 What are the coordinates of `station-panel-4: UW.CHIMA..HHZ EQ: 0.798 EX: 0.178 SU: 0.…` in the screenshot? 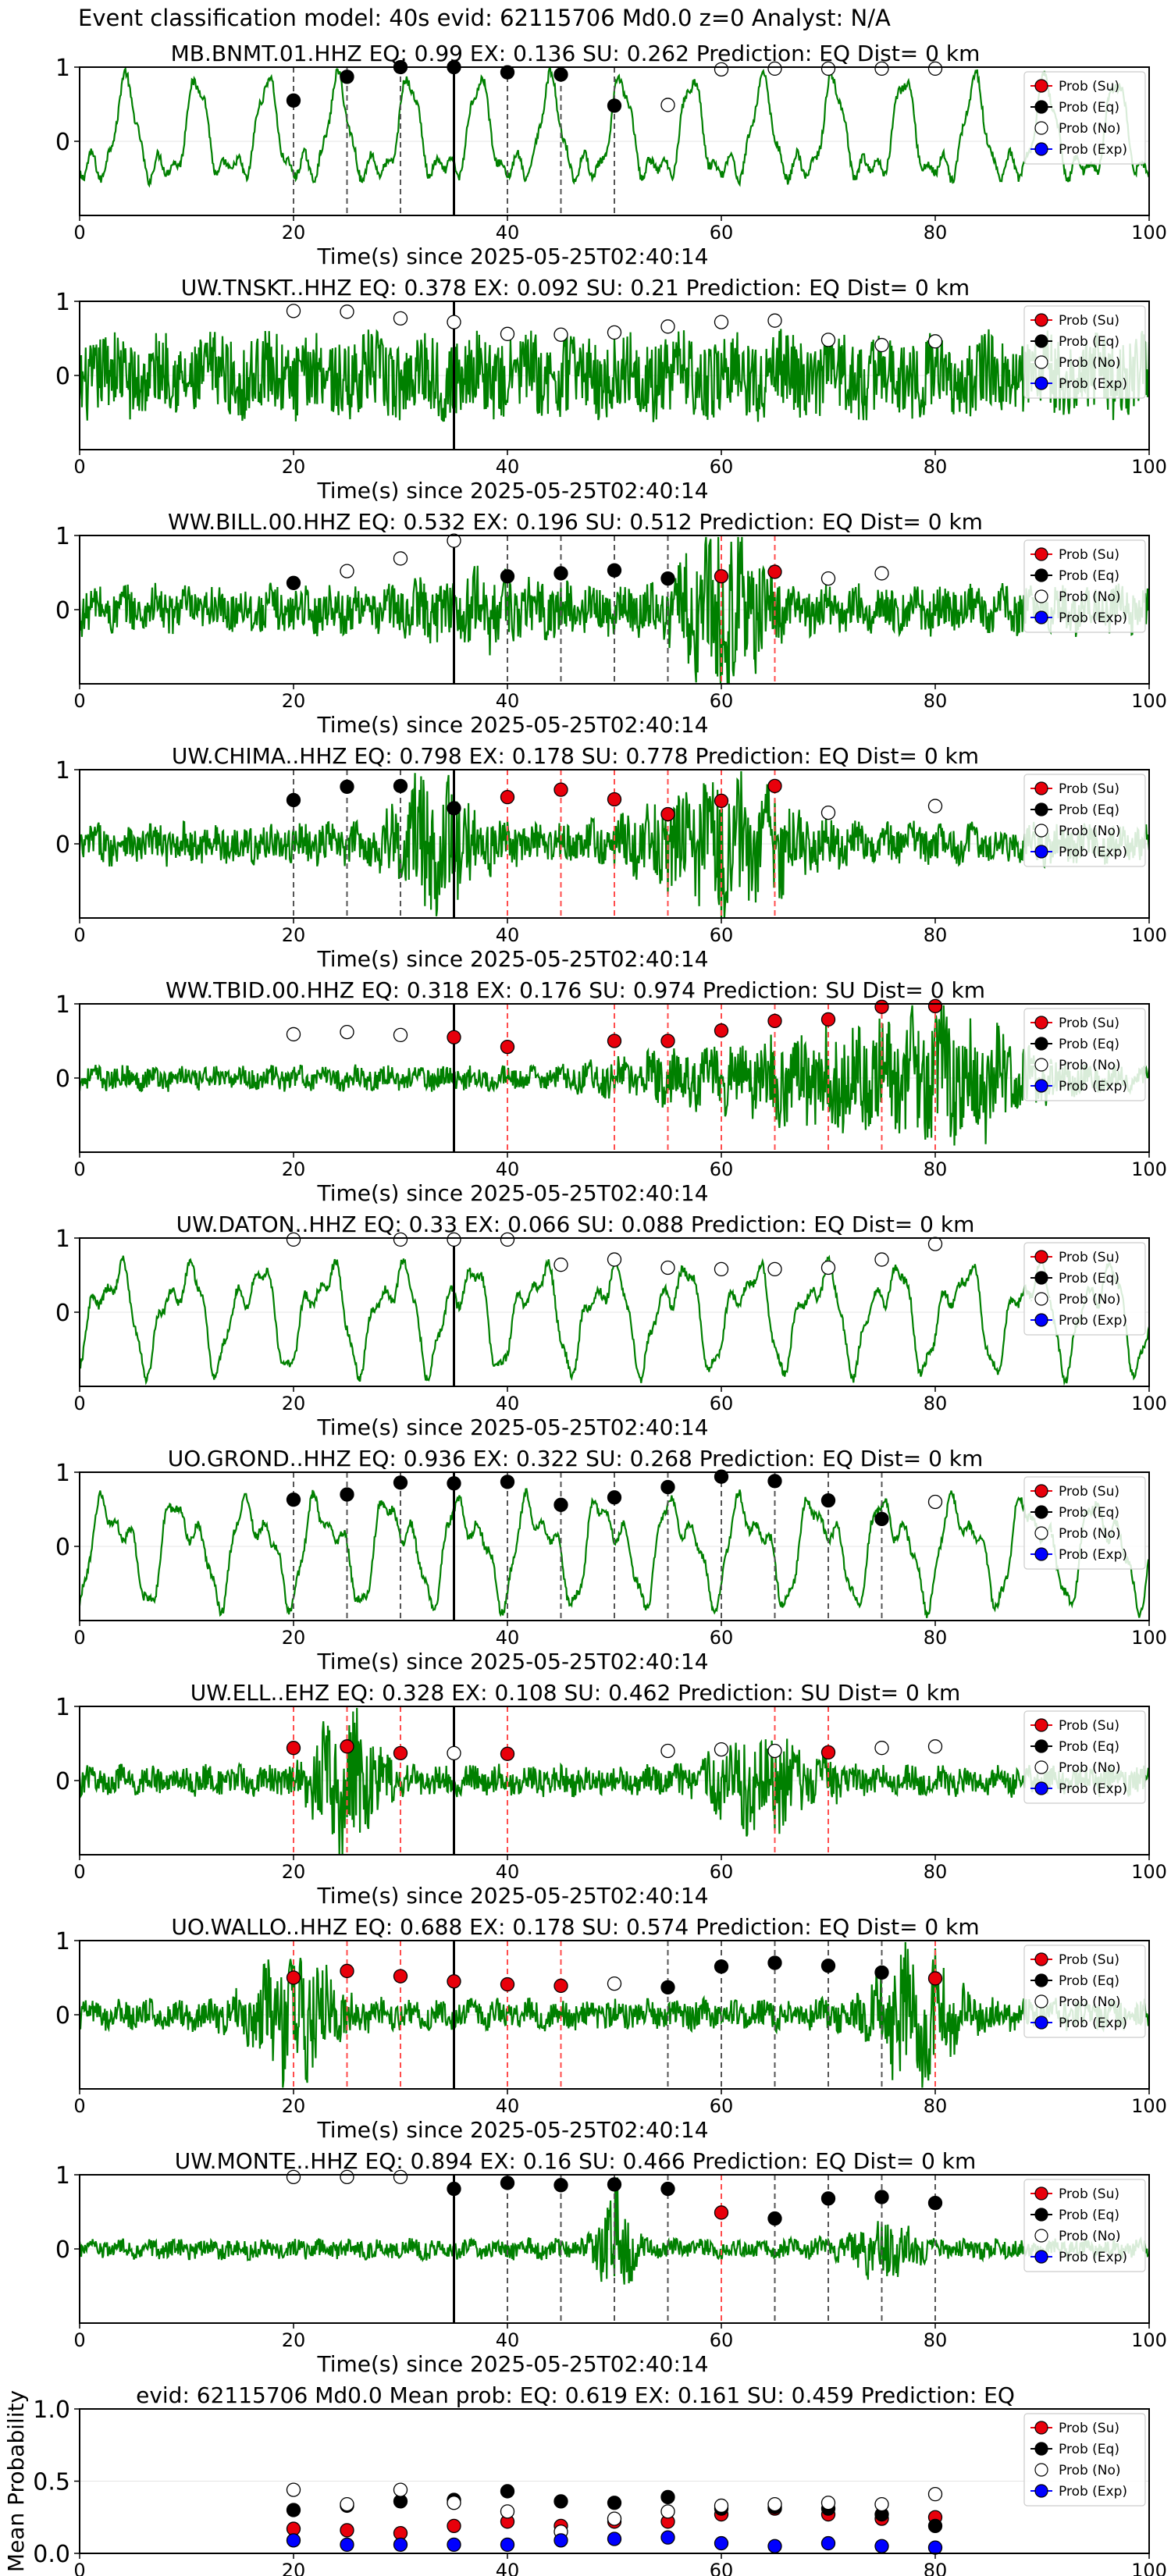 It's located at (611, 858).